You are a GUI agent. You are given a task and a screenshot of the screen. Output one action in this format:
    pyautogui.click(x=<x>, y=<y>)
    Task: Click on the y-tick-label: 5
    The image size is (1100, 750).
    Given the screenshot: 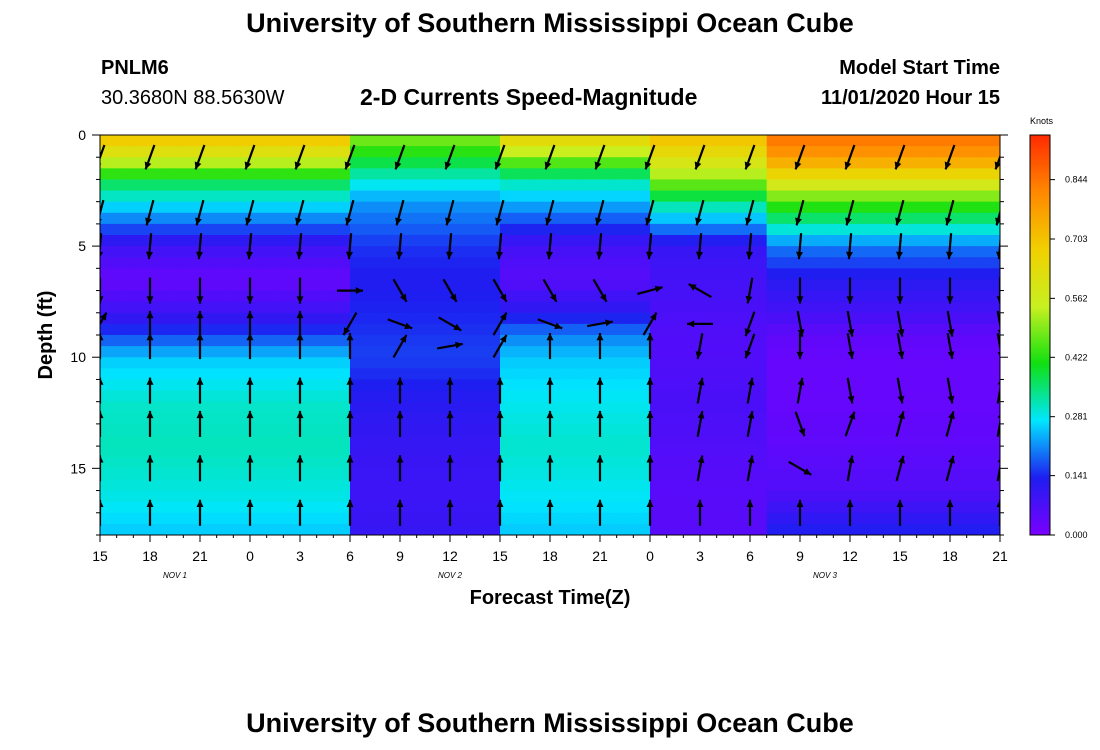 What is the action you would take?
    pyautogui.click(x=82, y=246)
    